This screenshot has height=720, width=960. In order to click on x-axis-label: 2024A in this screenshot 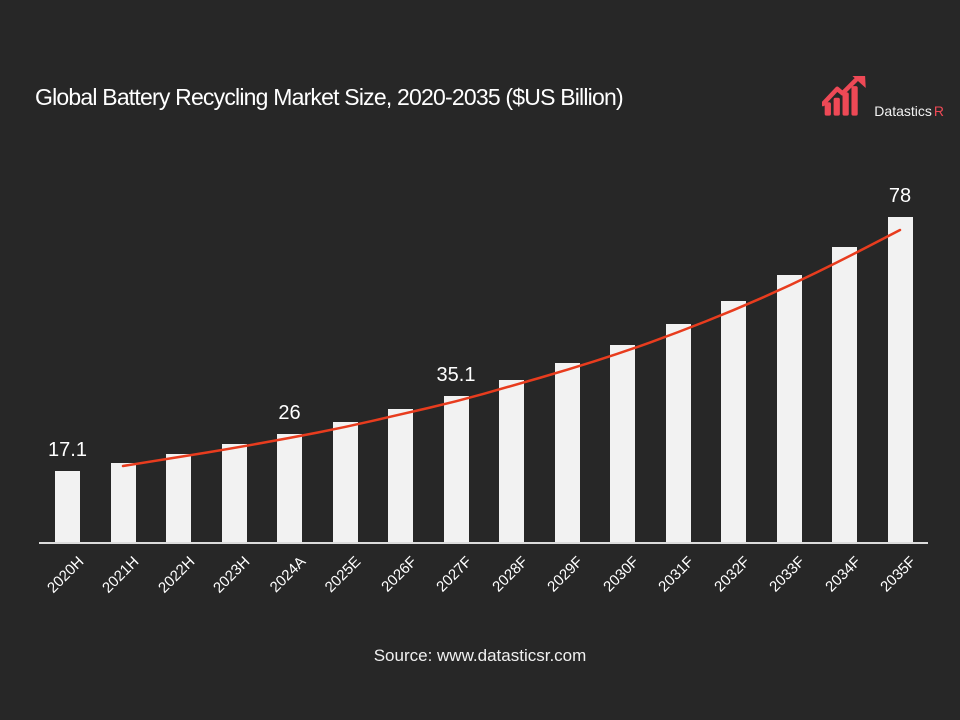, I will do `click(287, 574)`.